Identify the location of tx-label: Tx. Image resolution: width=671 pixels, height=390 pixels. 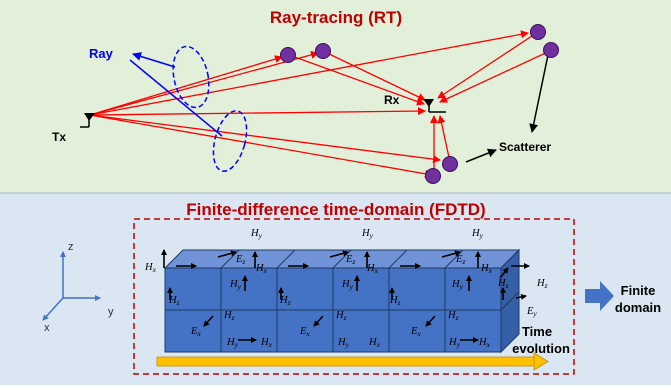
(59, 137).